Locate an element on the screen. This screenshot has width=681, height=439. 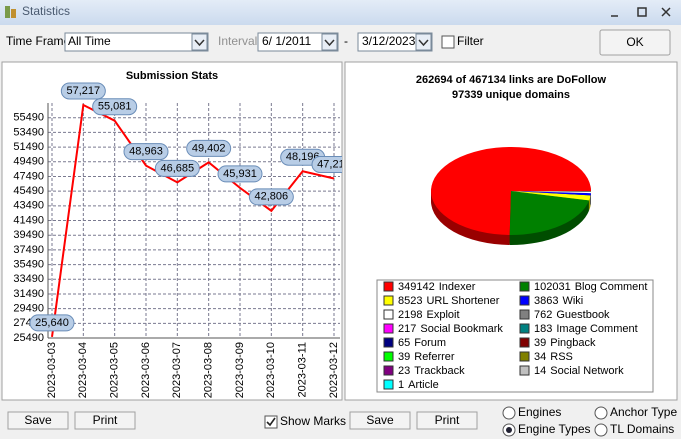
dropdown-button is located at coordinates (199, 42).